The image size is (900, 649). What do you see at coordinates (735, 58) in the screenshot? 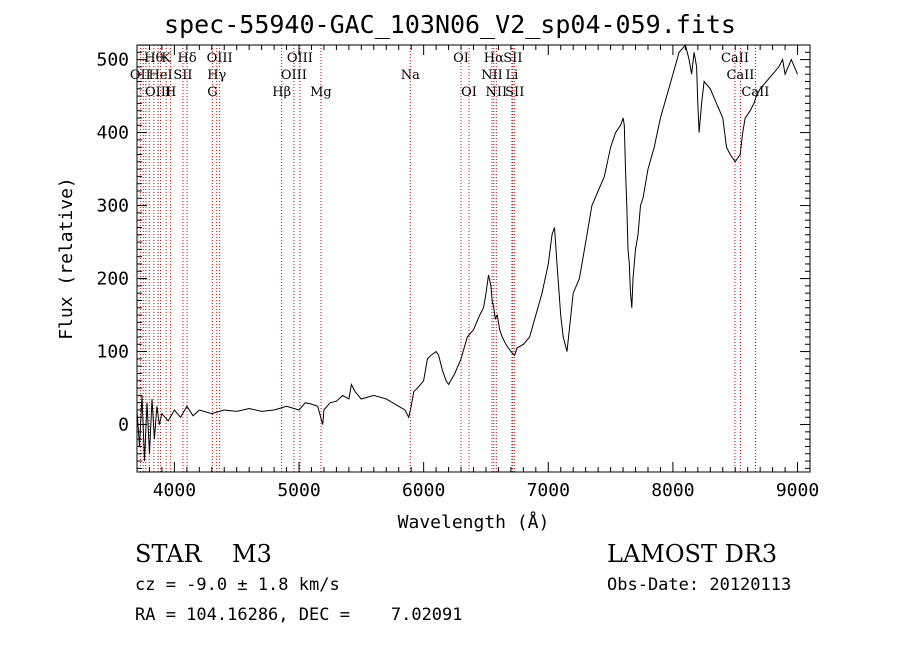
I see `line-label-27: CaII` at bounding box center [735, 58].